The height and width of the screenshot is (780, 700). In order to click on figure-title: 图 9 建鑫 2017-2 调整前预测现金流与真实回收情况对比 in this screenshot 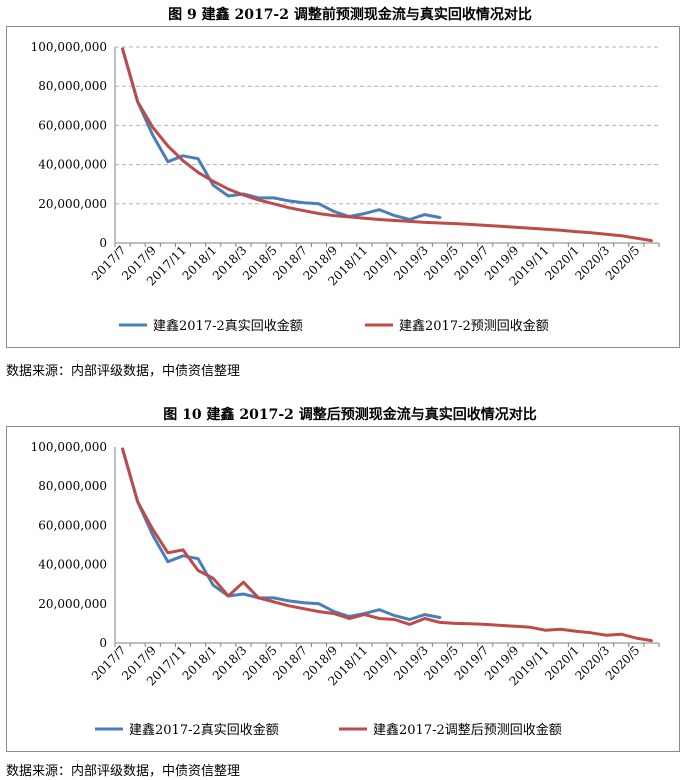, I will do `click(350, 15)`.